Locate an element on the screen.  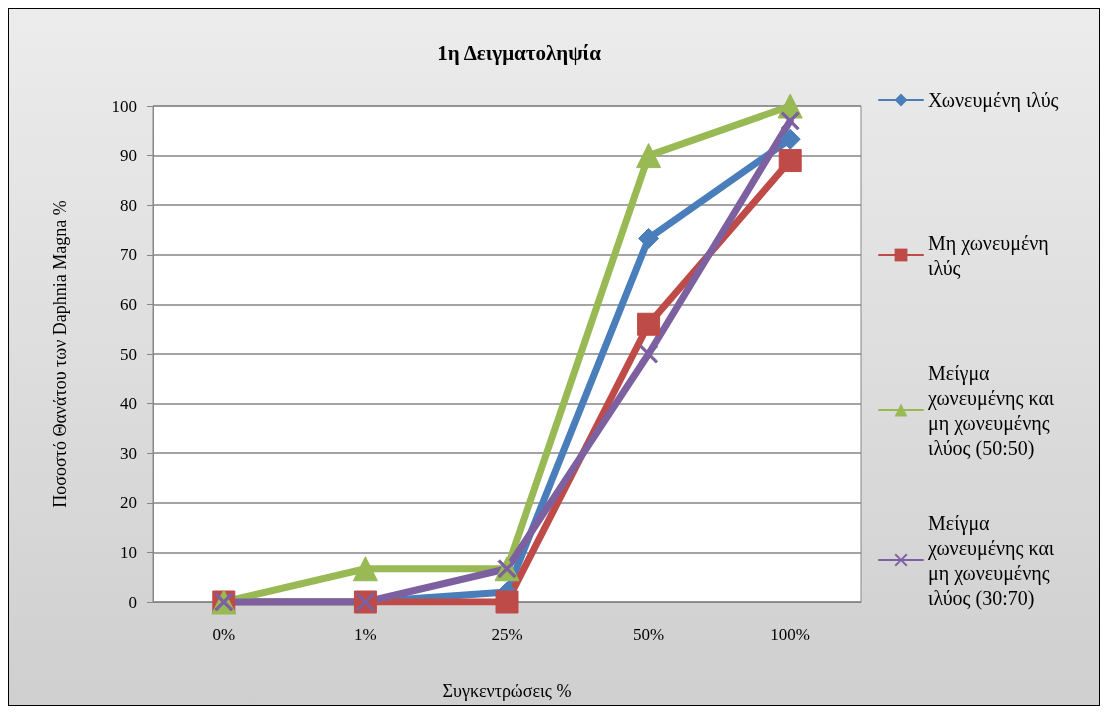
y-tick-label: 20 is located at coordinates (128, 503).